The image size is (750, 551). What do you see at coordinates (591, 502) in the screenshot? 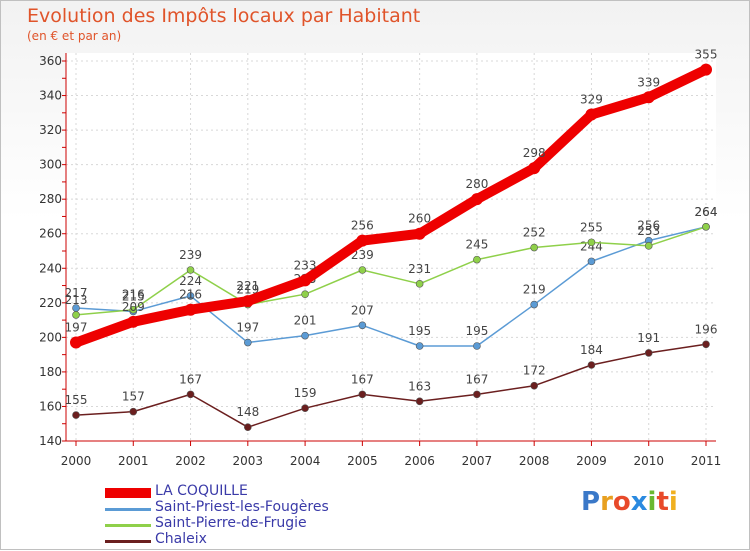
I see `logo-letter: P` at bounding box center [591, 502].